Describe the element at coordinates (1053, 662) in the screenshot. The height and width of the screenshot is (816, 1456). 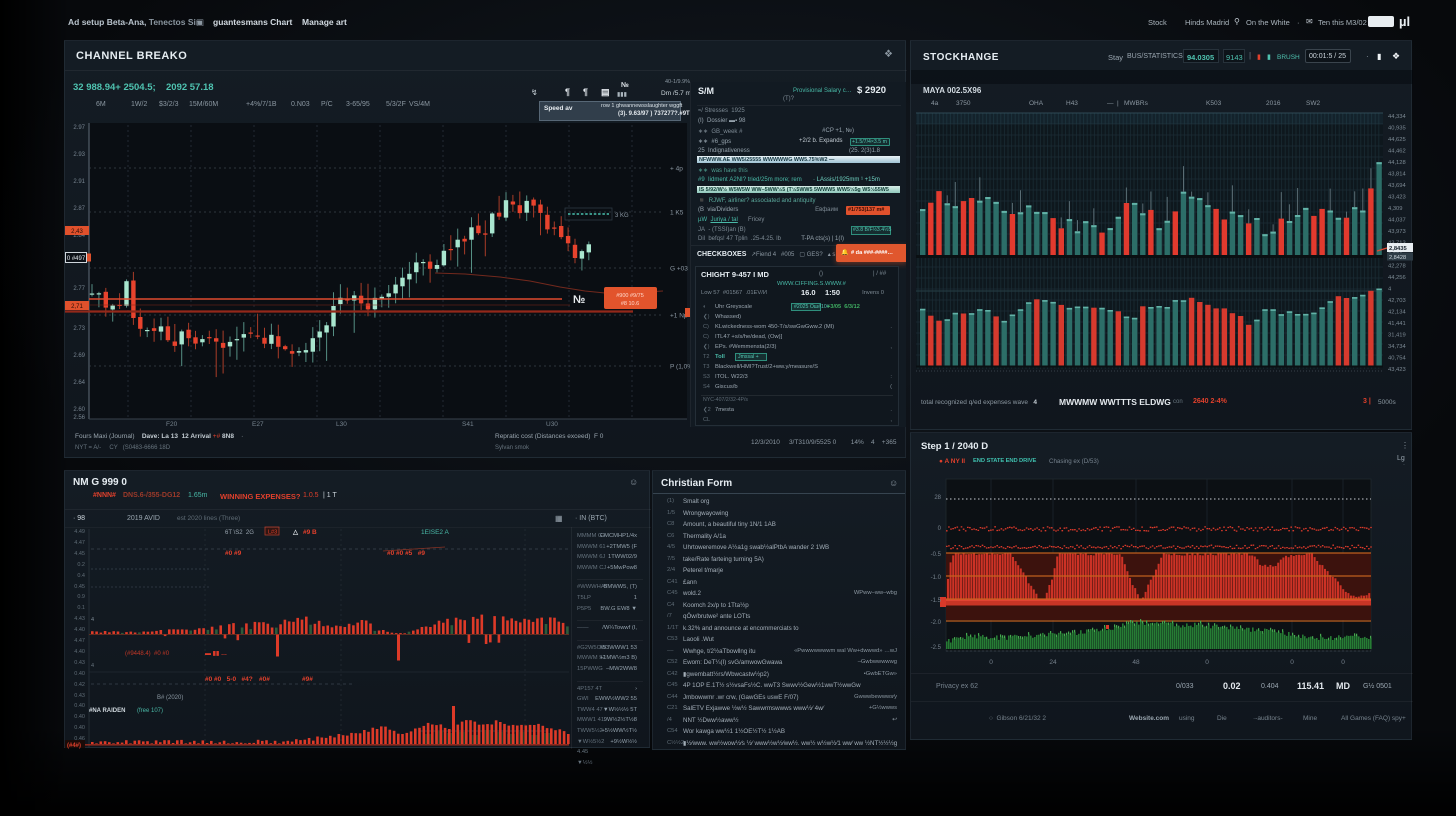
I see `svg-text: 24` at that location.